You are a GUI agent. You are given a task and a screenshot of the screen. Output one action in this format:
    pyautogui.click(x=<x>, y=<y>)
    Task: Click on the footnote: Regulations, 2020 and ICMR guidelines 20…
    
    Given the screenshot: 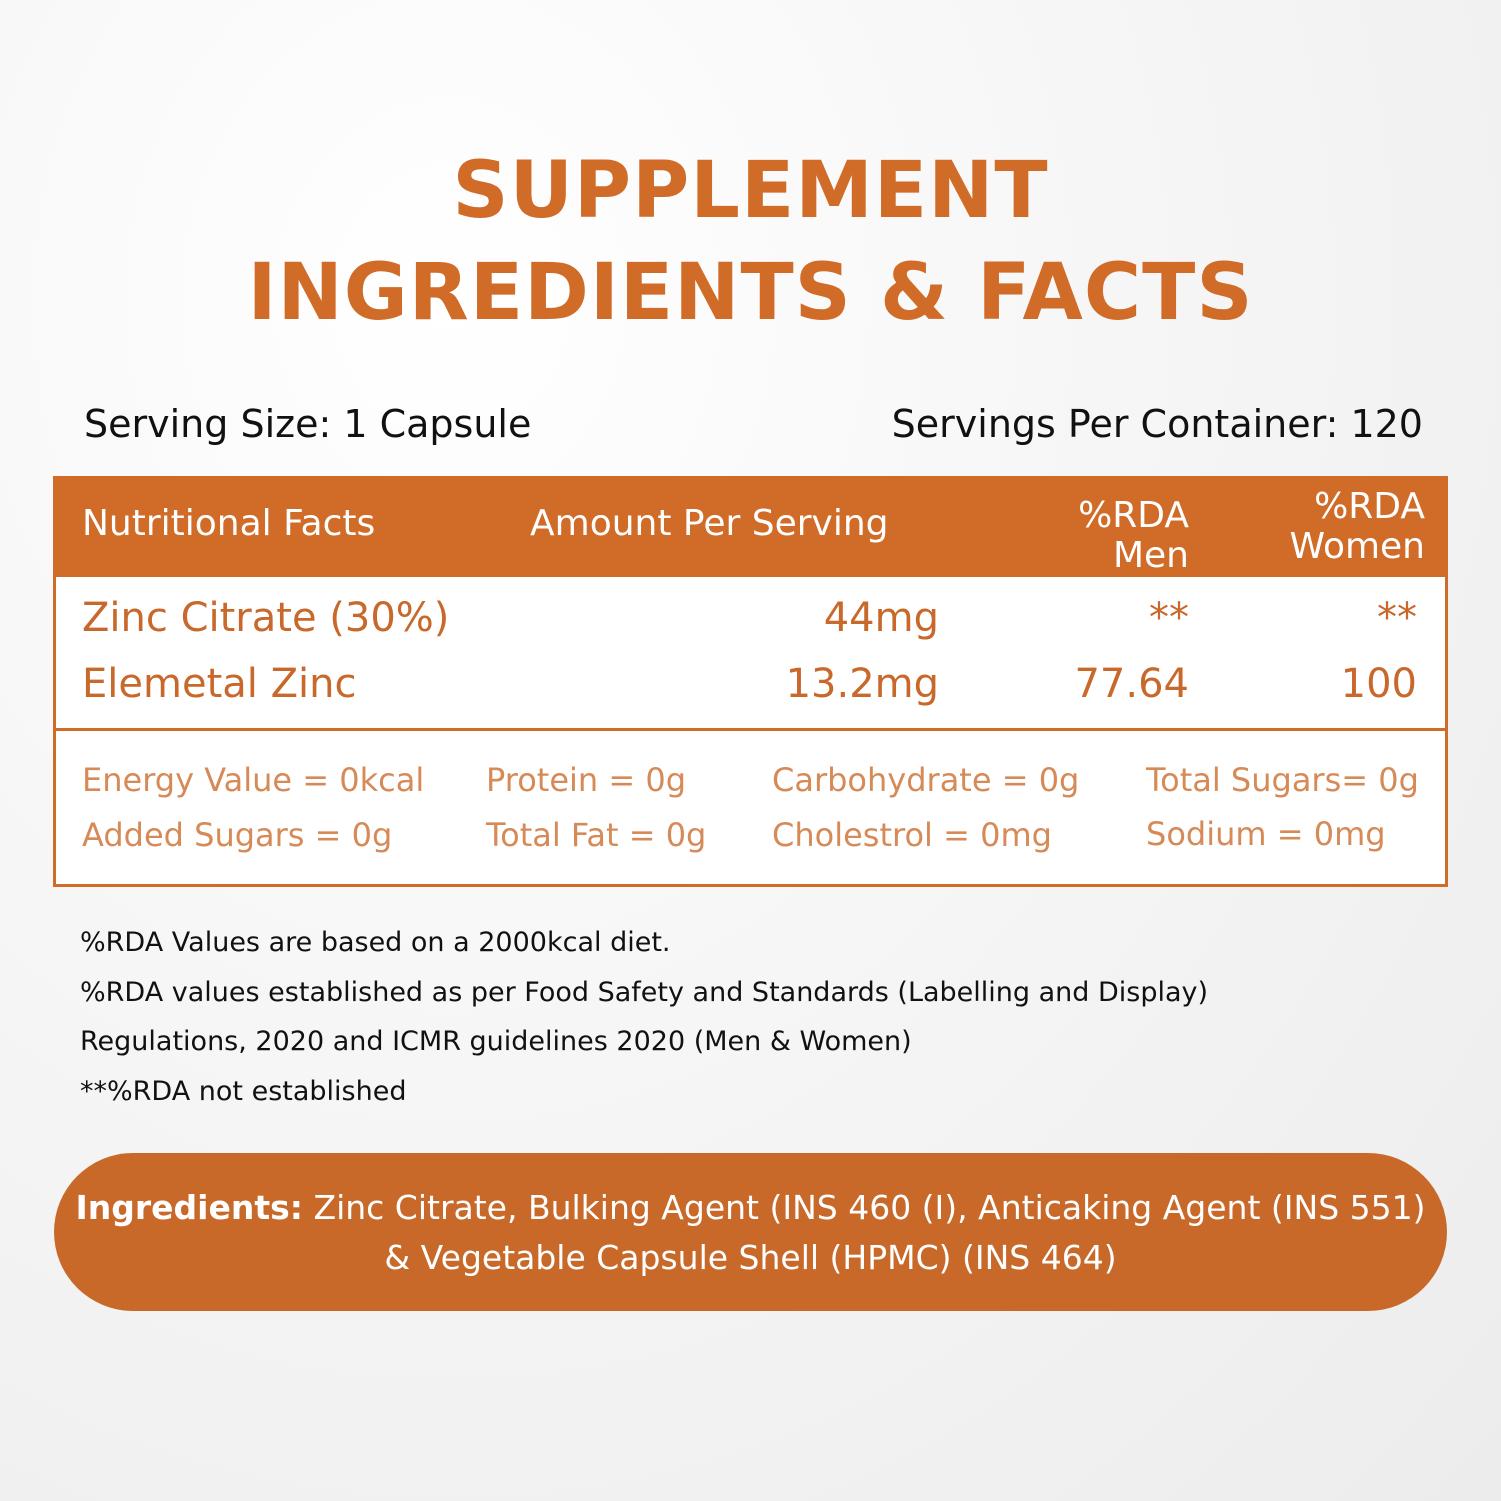 What is the action you would take?
    pyautogui.click(x=496, y=1041)
    